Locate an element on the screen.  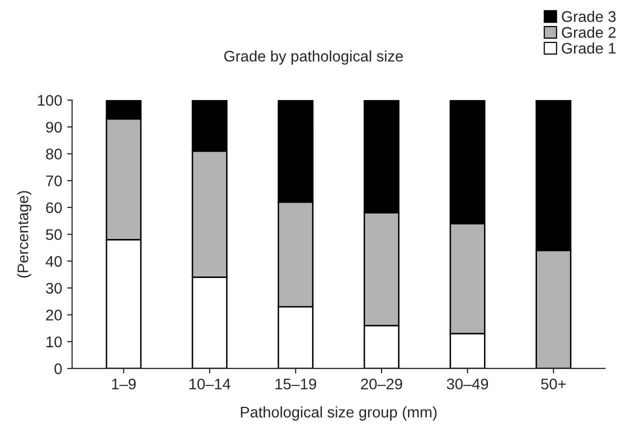
y-tick-label: 60 is located at coordinates (54, 208).